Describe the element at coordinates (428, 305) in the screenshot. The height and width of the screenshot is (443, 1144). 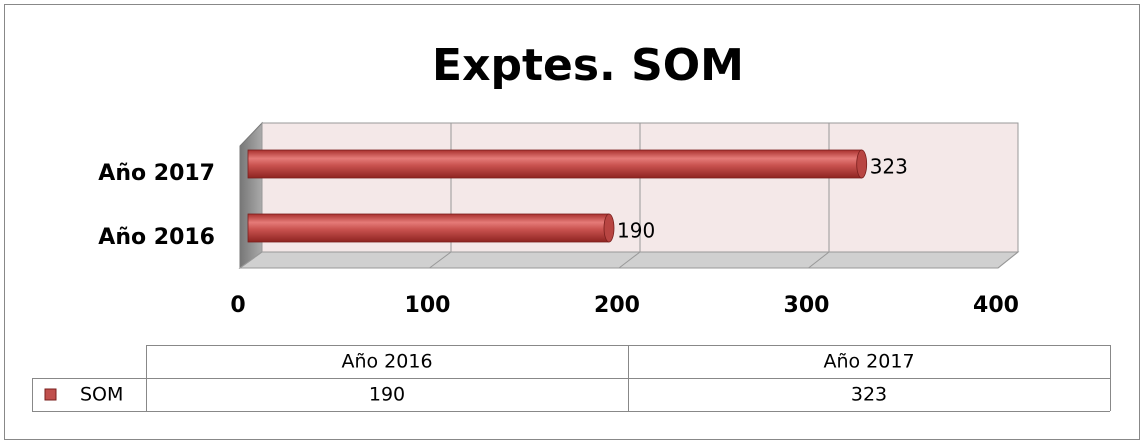
I see `x-tick-label: 100` at that location.